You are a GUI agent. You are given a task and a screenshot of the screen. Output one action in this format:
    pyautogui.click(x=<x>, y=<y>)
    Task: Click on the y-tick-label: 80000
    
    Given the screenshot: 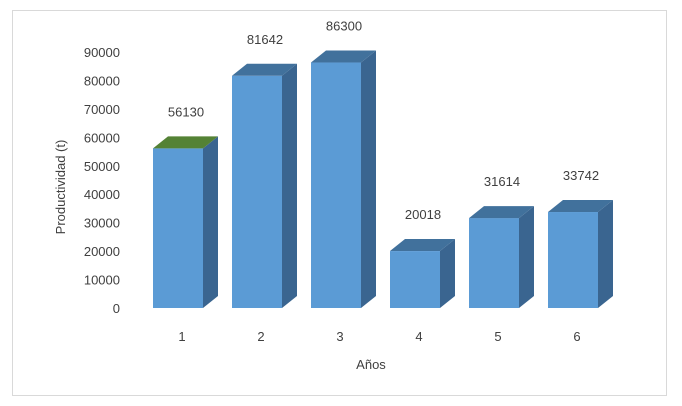 What is the action you would take?
    pyautogui.click(x=102, y=80)
    